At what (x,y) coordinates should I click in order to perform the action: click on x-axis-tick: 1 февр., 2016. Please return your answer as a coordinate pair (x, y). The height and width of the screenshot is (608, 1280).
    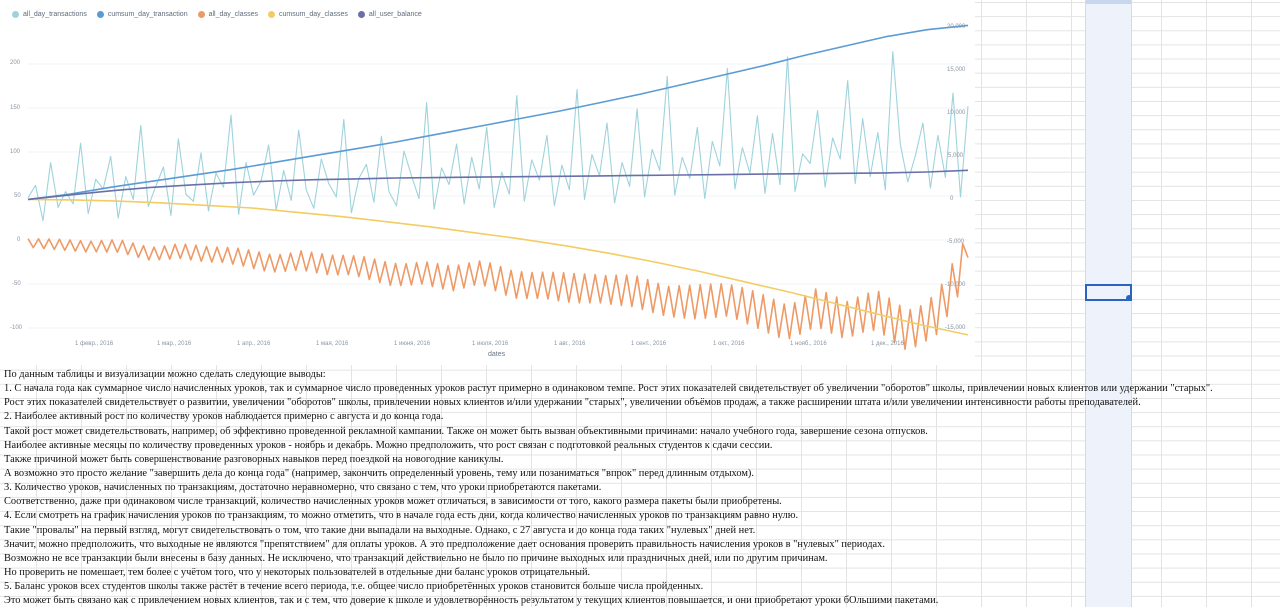
    Looking at the image, I should click on (94, 344).